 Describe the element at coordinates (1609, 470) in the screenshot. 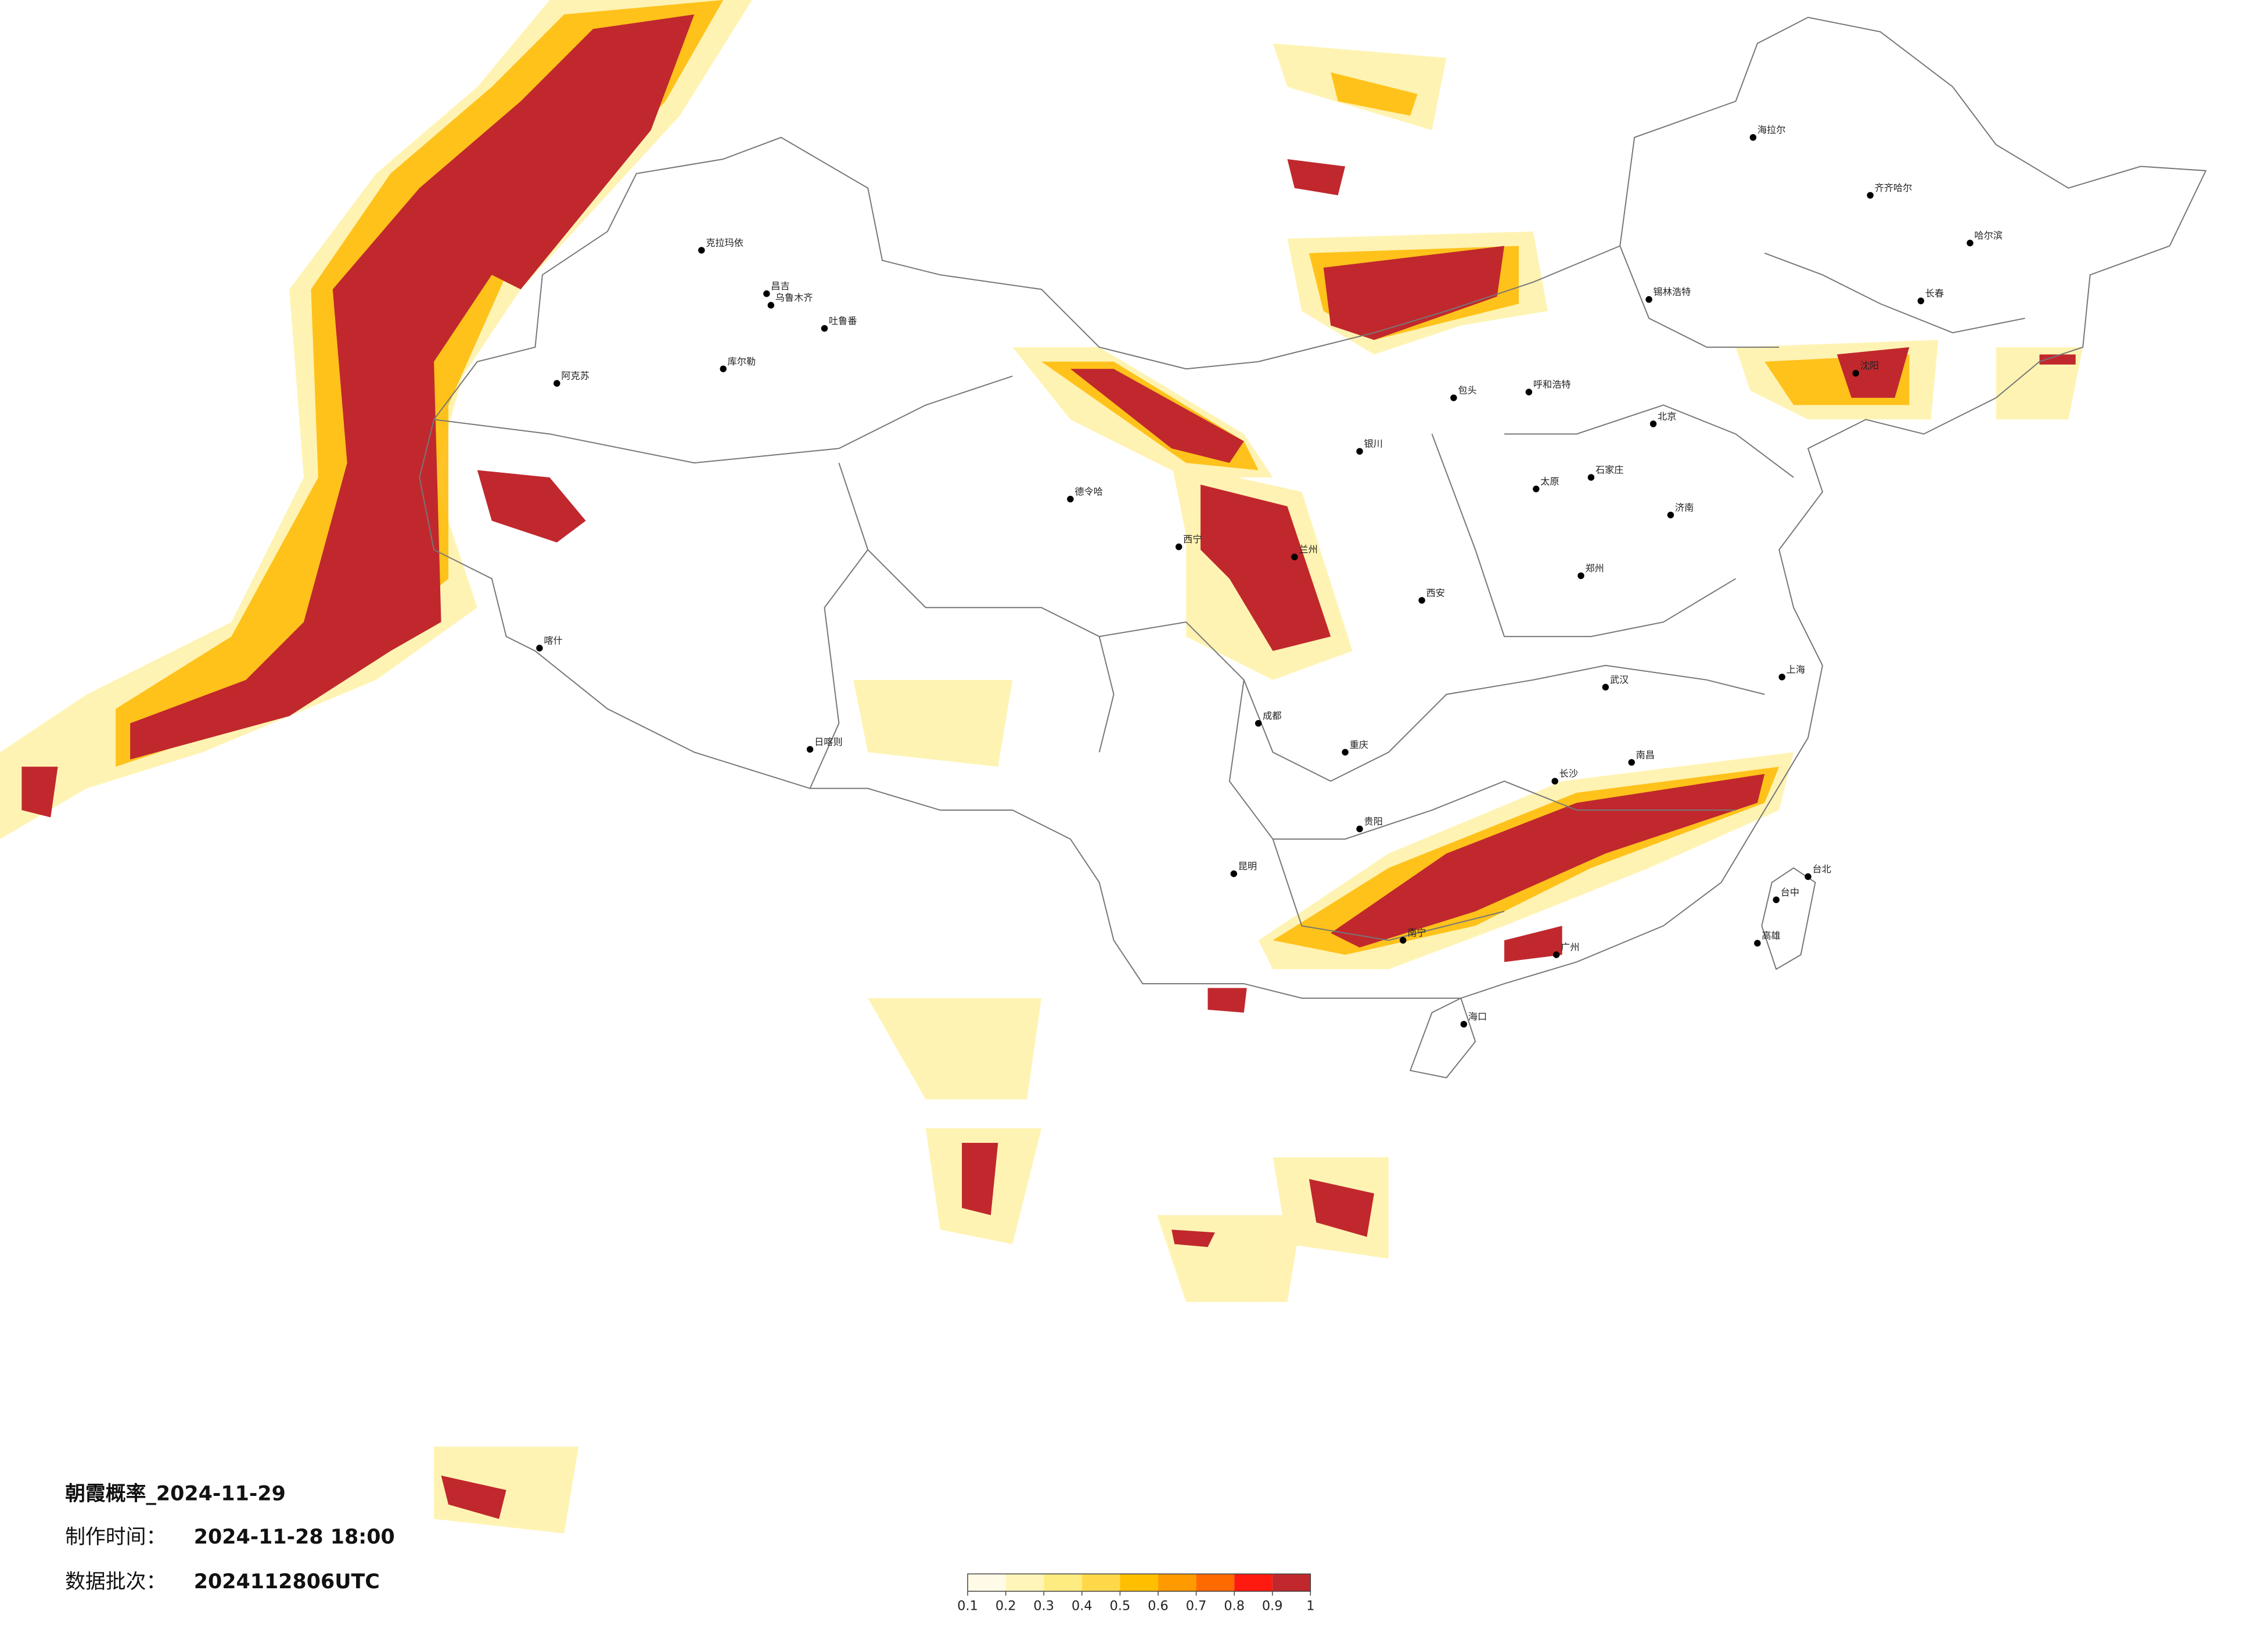

I see `city-label: 石家庄` at that location.